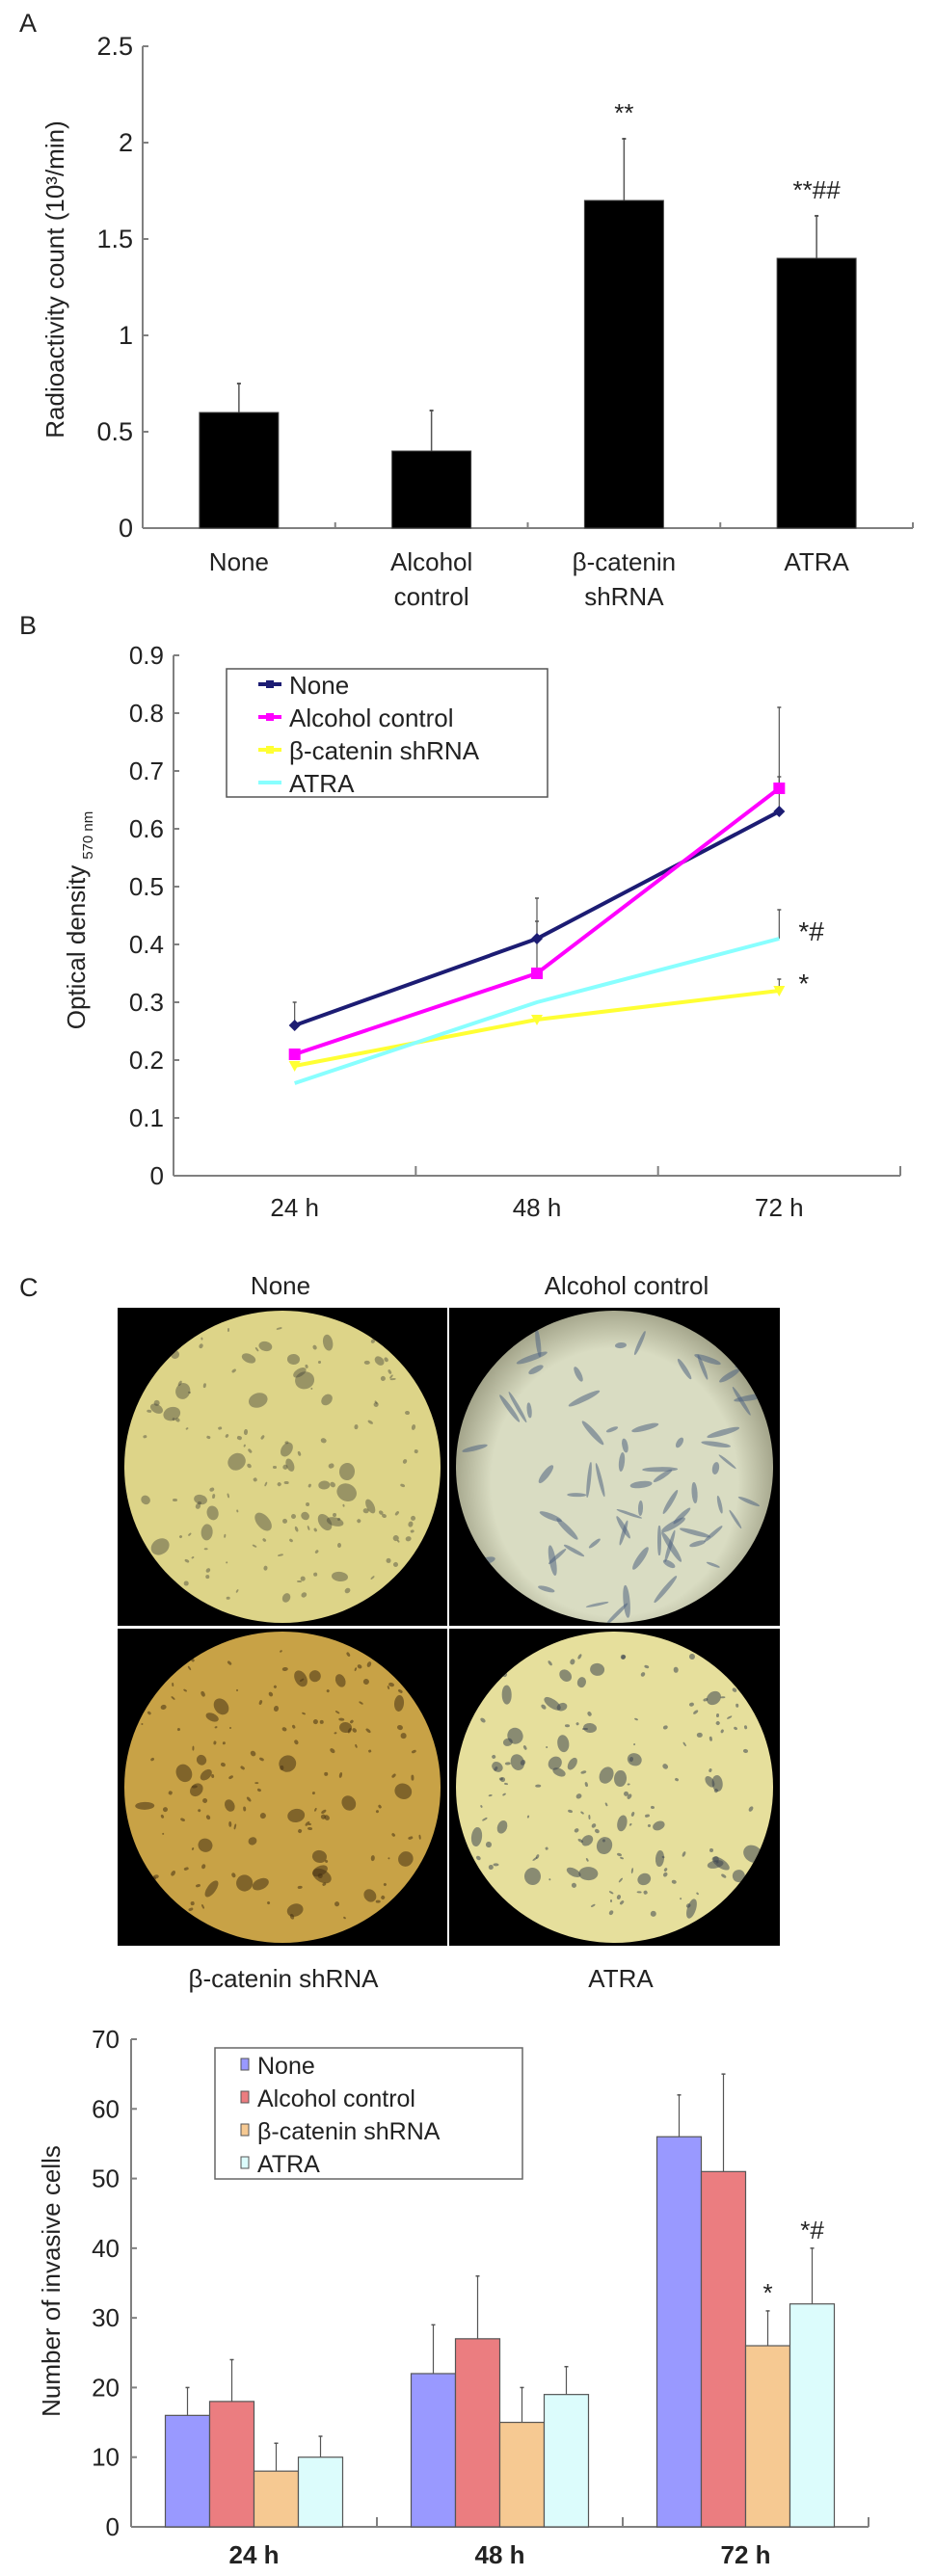 Image resolution: width=936 pixels, height=2576 pixels. Describe the element at coordinates (157, 1175) in the screenshot. I see `y-tick-label: 0` at that location.